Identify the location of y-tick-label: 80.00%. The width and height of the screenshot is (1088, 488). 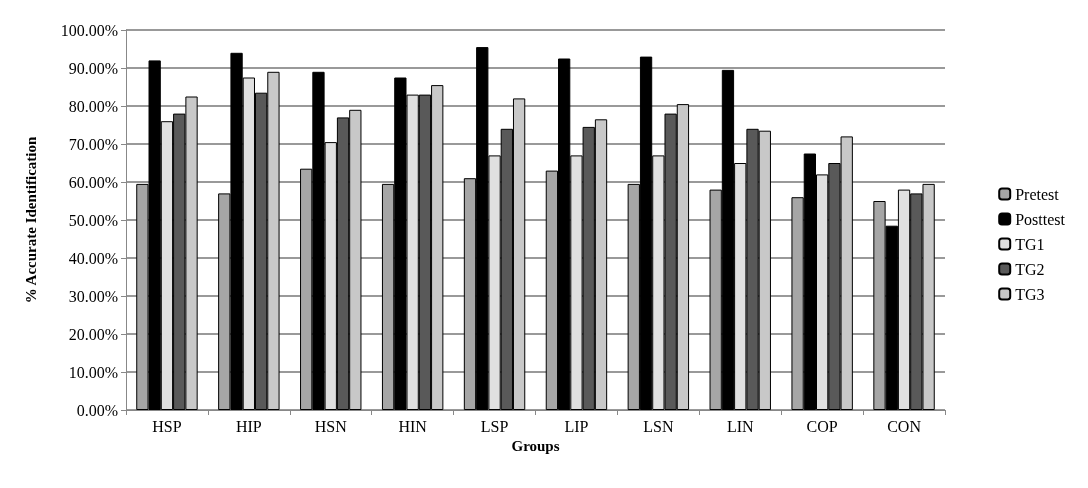
(93, 106).